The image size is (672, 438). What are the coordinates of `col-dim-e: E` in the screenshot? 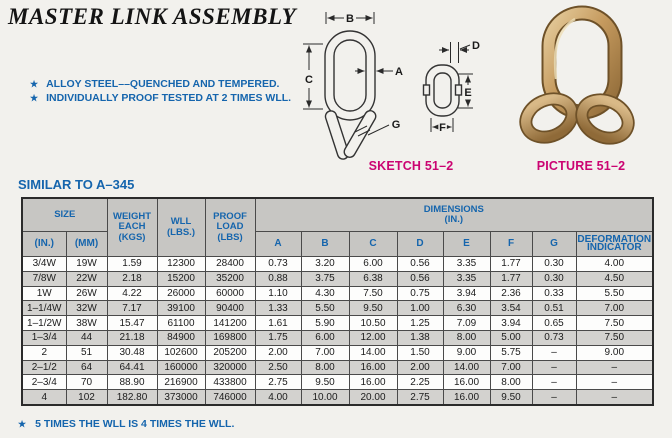 It's located at (466, 244).